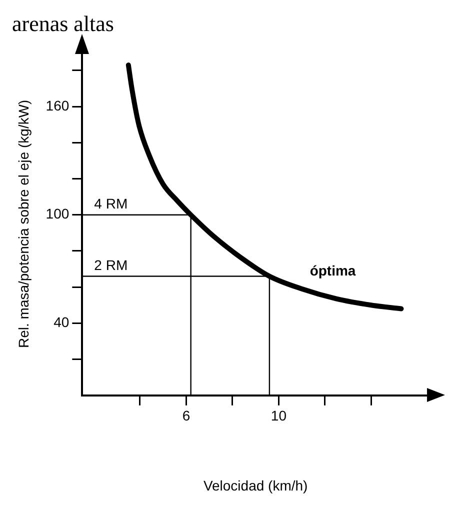  Describe the element at coordinates (63, 23) in the screenshot. I see `chart-title: arenas altas` at that location.